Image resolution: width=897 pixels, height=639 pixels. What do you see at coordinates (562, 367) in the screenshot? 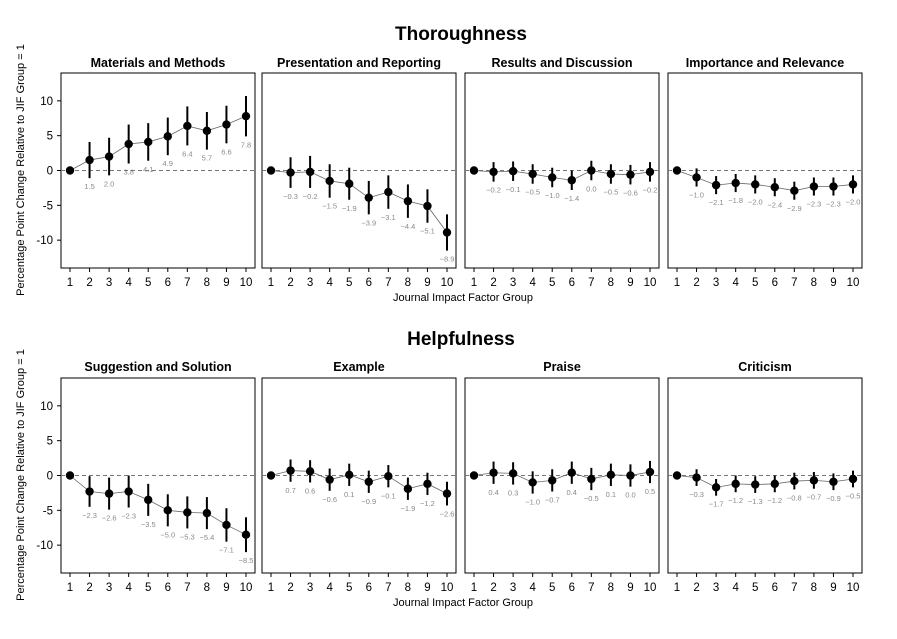
I see `panel-title-praise: Praise` at bounding box center [562, 367].